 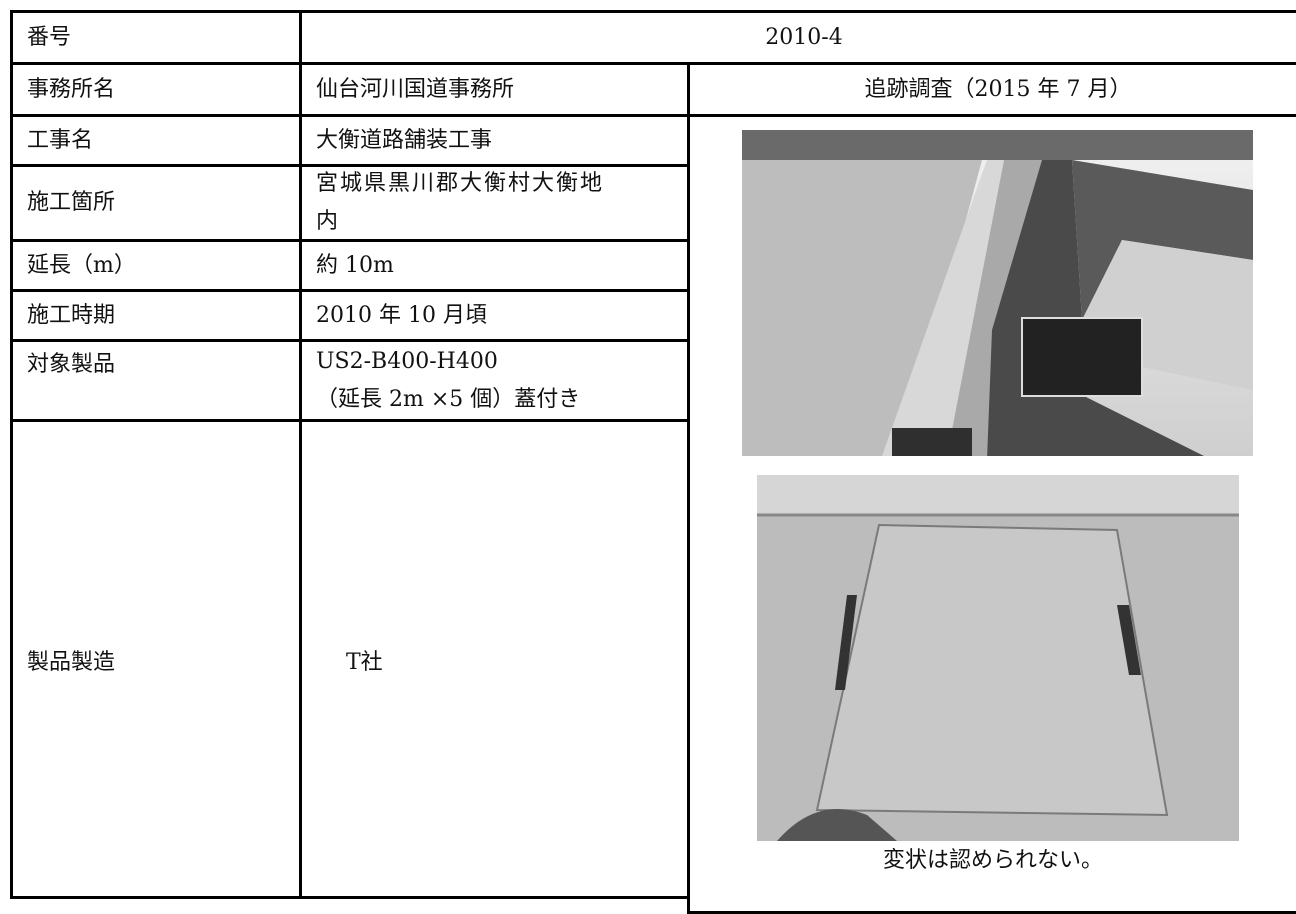 I want to click on value-cell: 約 10m, so click(x=494, y=265).